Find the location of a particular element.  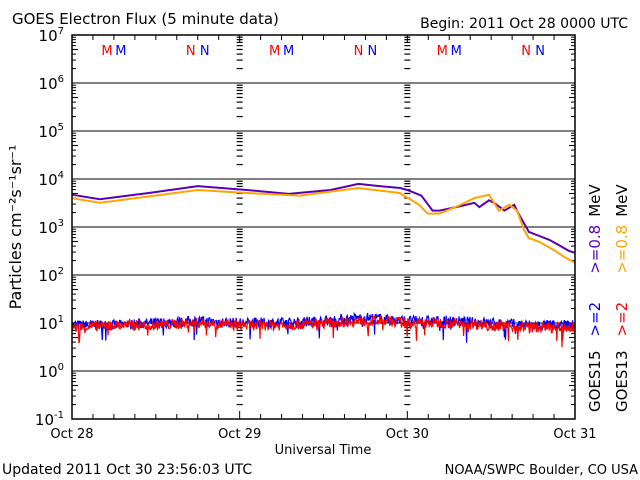

y-tick-label: 10³ is located at coordinates (51, 227).